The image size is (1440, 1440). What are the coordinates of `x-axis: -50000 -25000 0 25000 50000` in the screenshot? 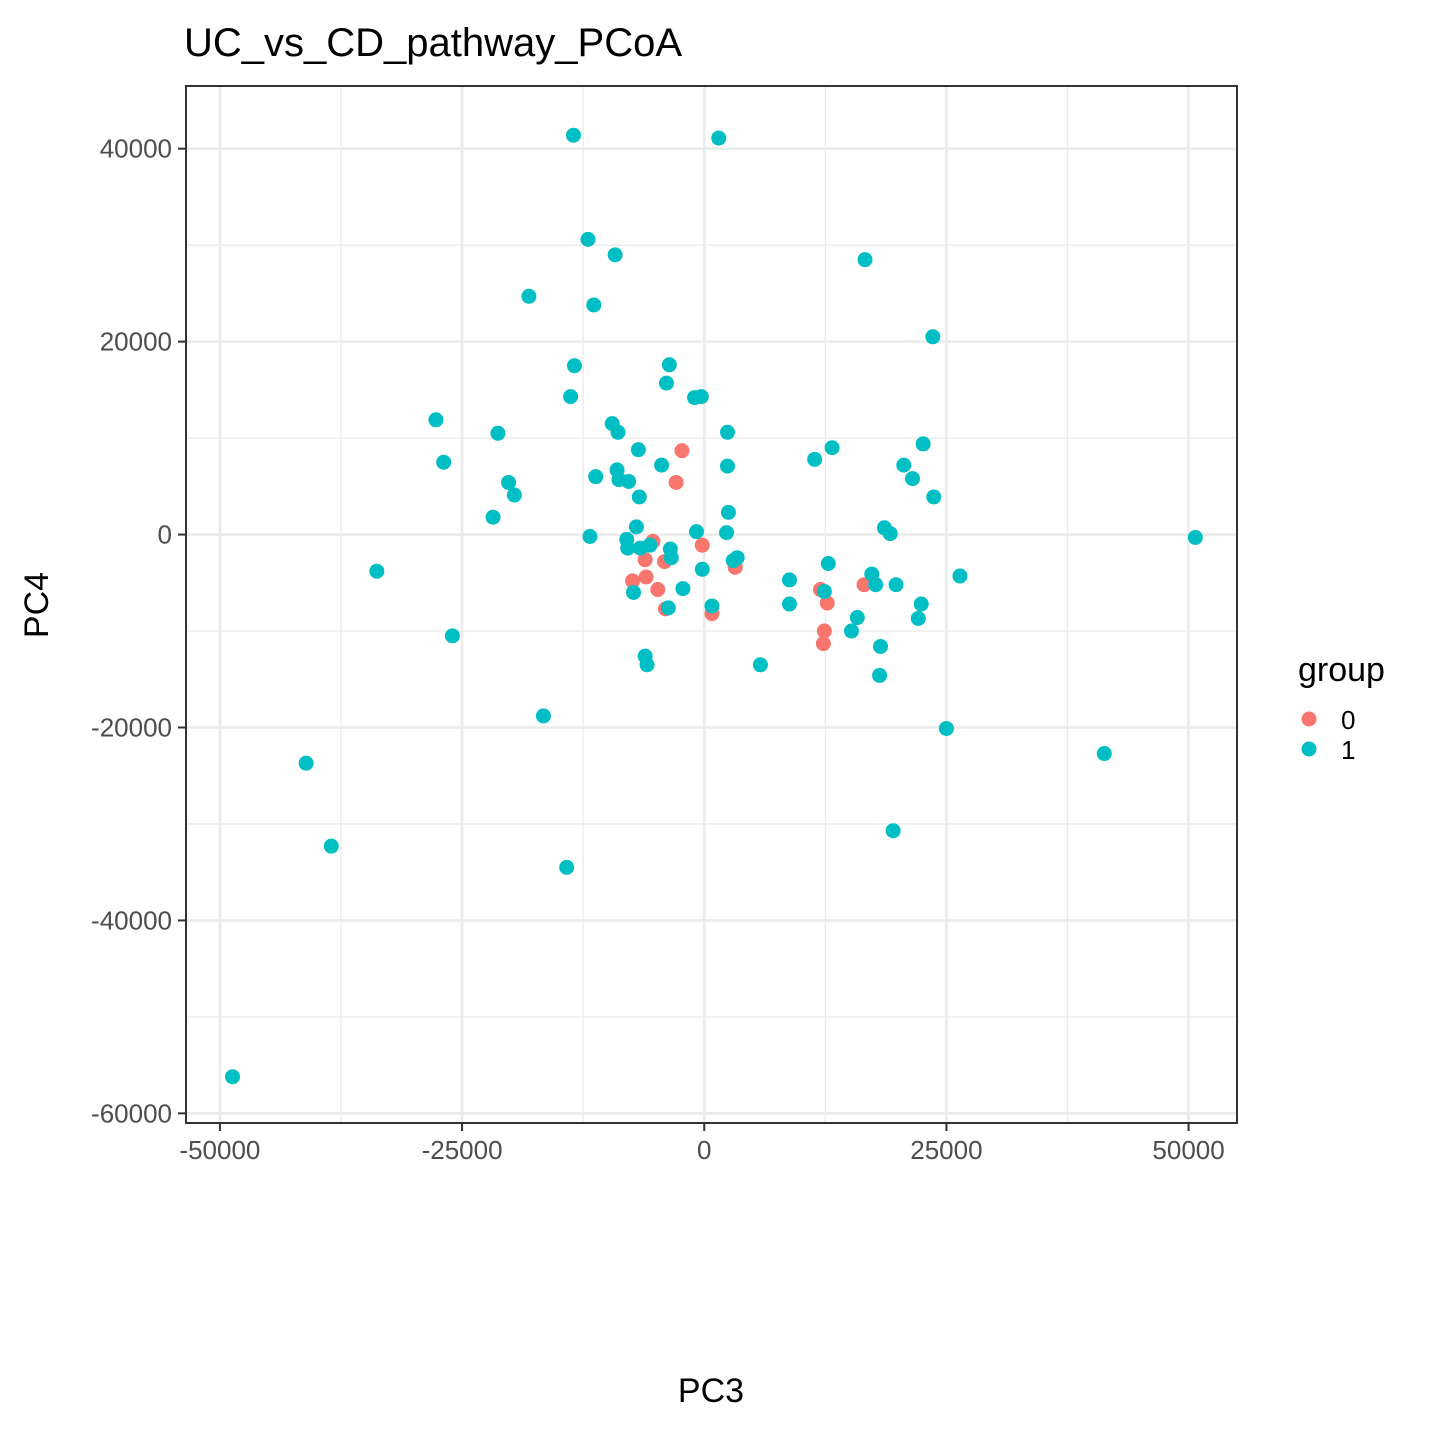 It's located at (702, 1144).